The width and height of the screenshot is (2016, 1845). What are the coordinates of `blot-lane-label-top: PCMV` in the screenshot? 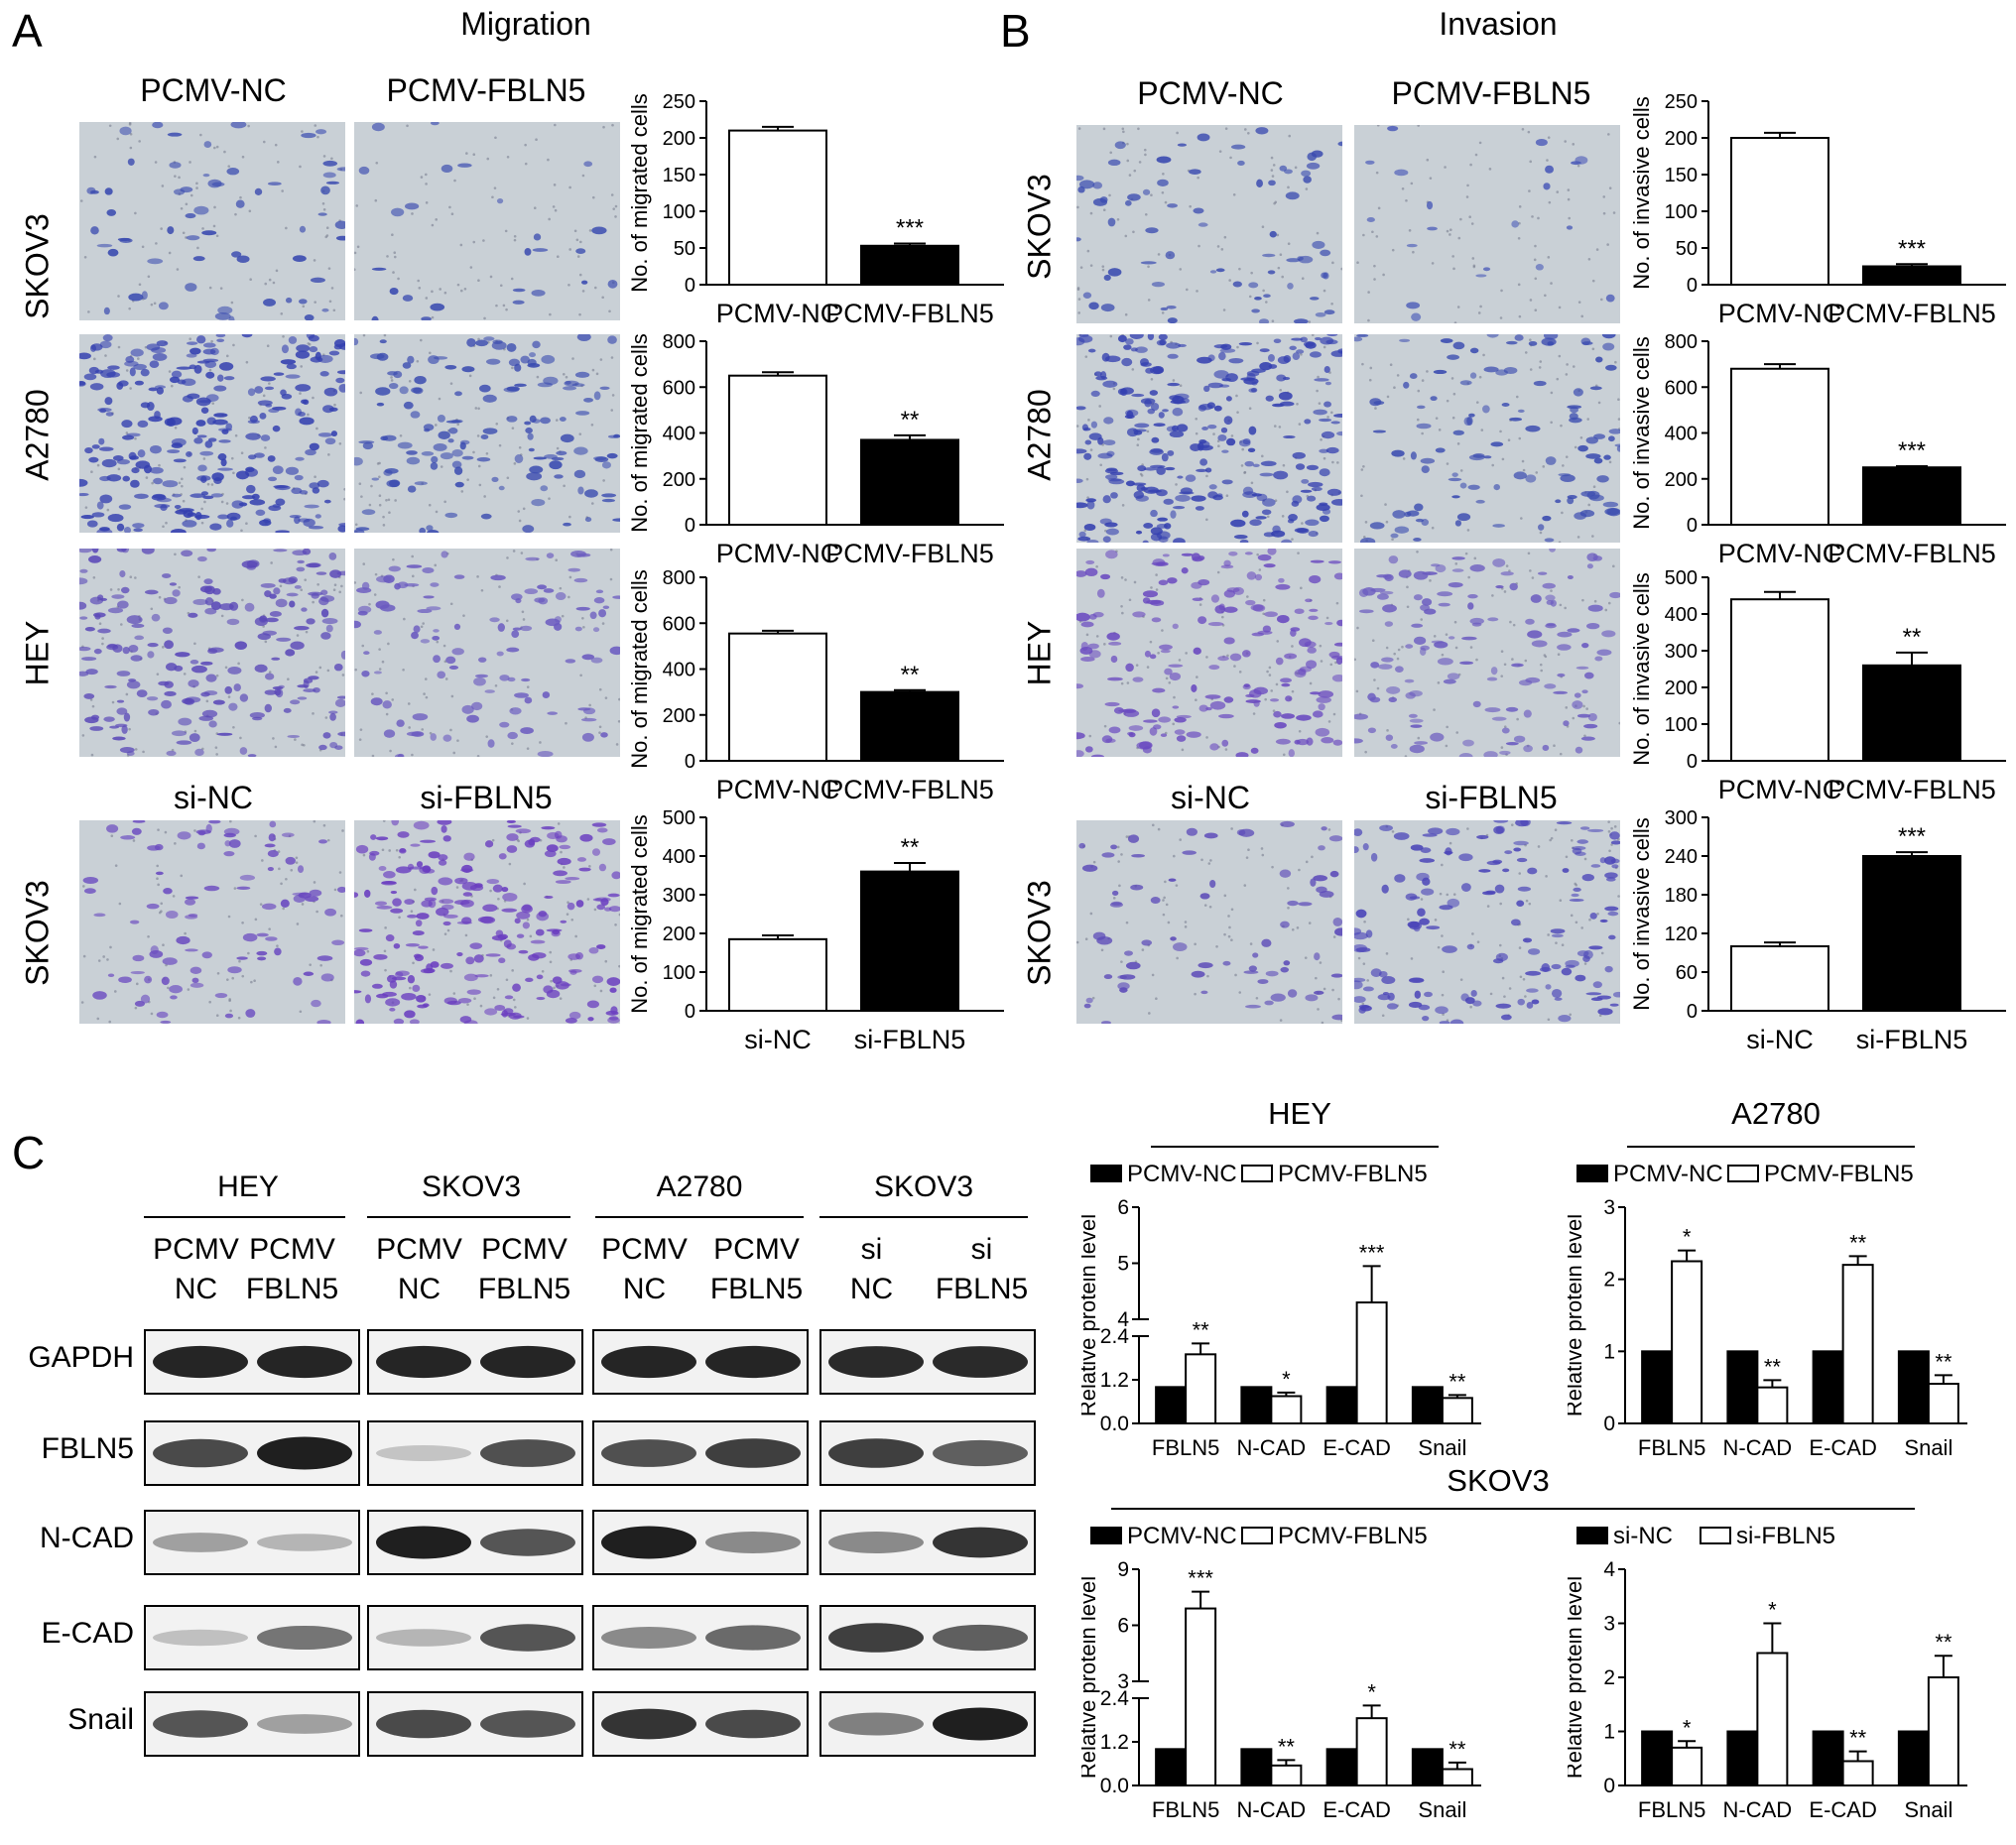 It's located at (292, 1249).